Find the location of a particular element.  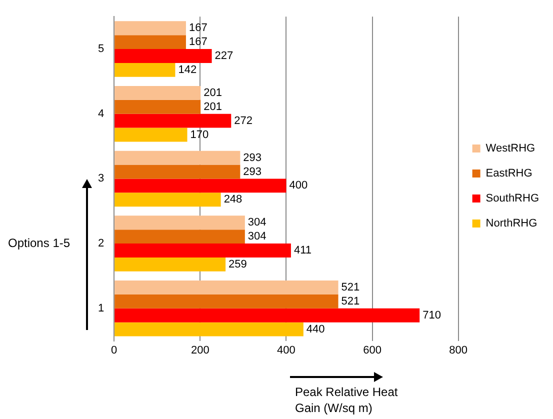

data-label: 248 is located at coordinates (233, 200).